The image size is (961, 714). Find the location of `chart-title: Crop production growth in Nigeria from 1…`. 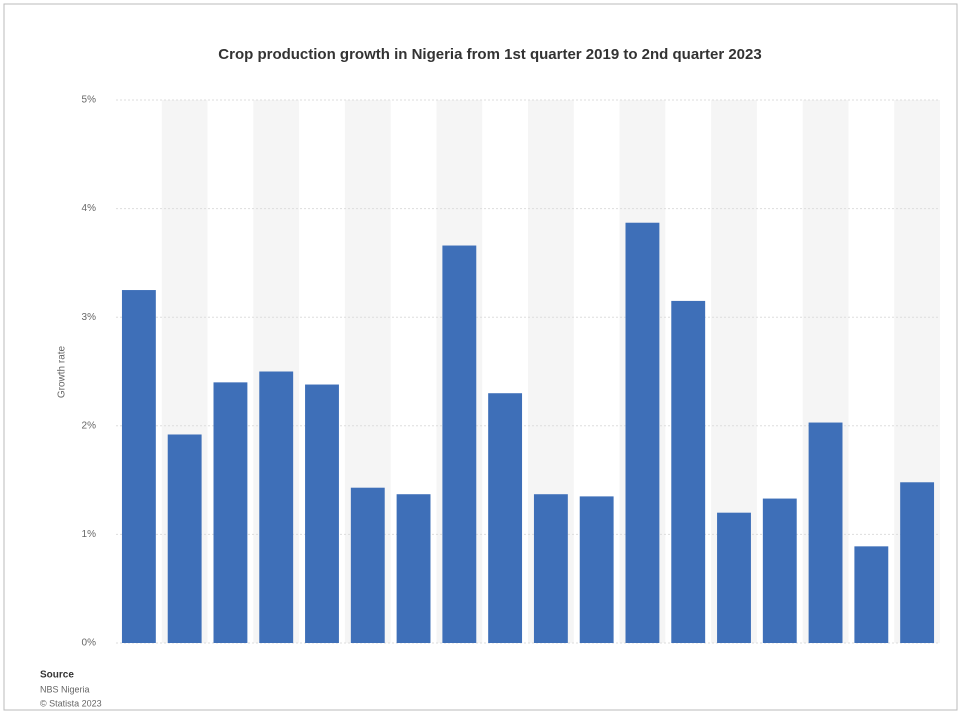

chart-title: Crop production growth in Nigeria from 1… is located at coordinates (489, 54).